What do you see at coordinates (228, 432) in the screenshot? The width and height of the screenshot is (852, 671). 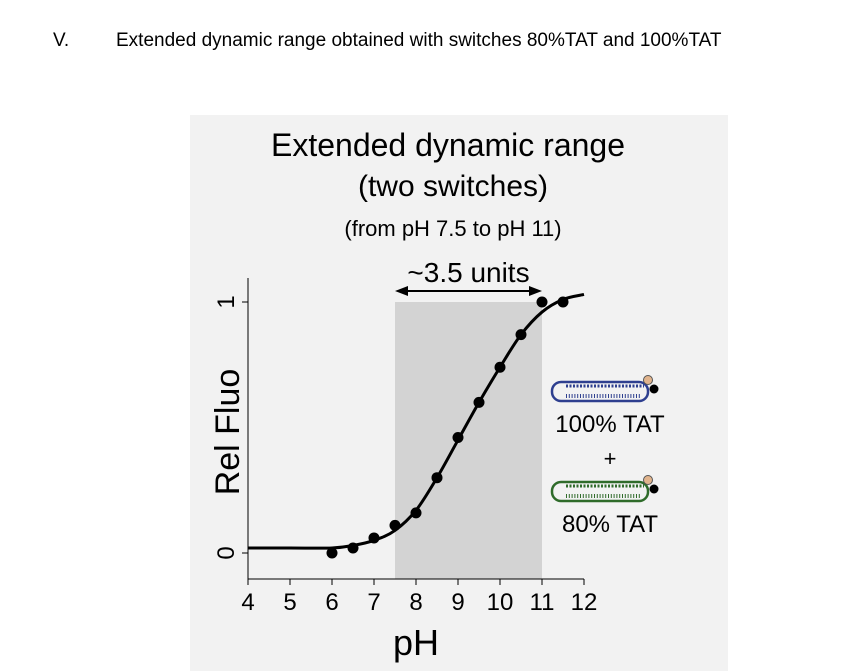 I see `y-axis-label: Rel Fluo` at bounding box center [228, 432].